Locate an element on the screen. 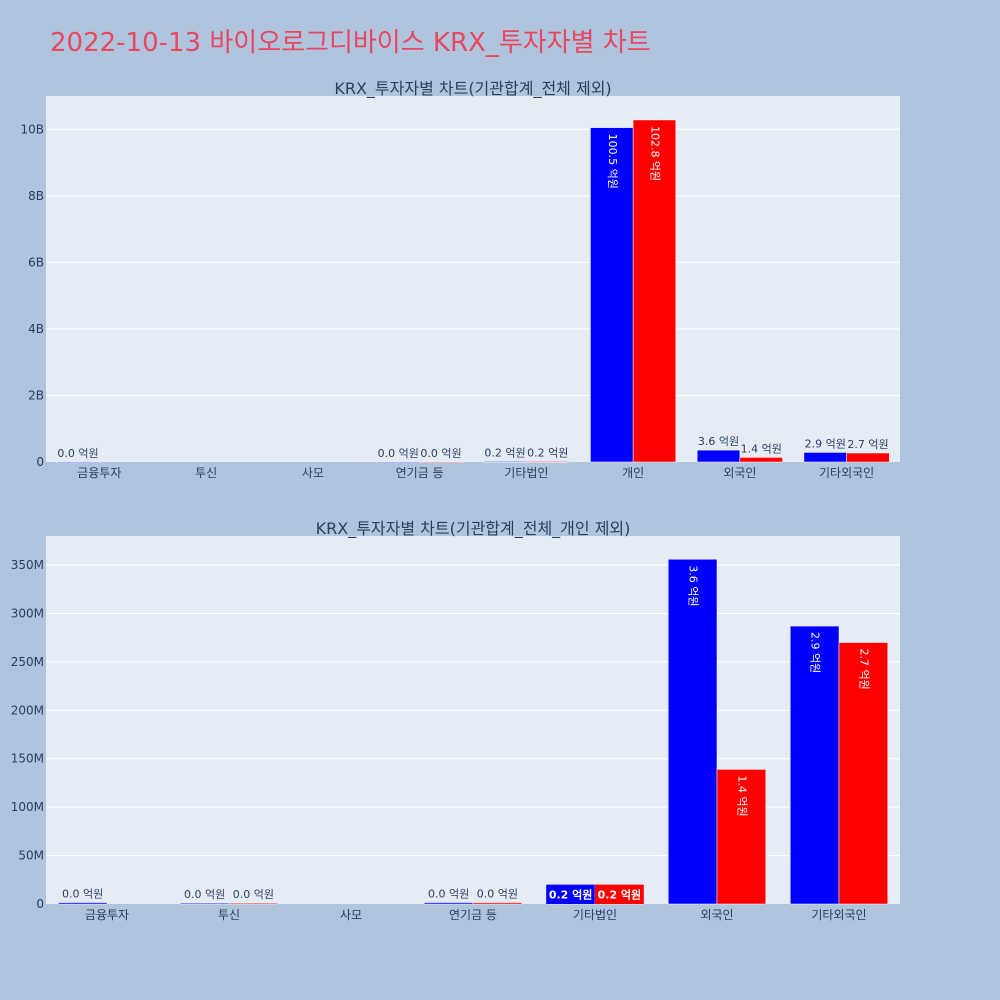 The image size is (1000, 1000). chart2-x-tick-label: 기타법인 is located at coordinates (595, 915).